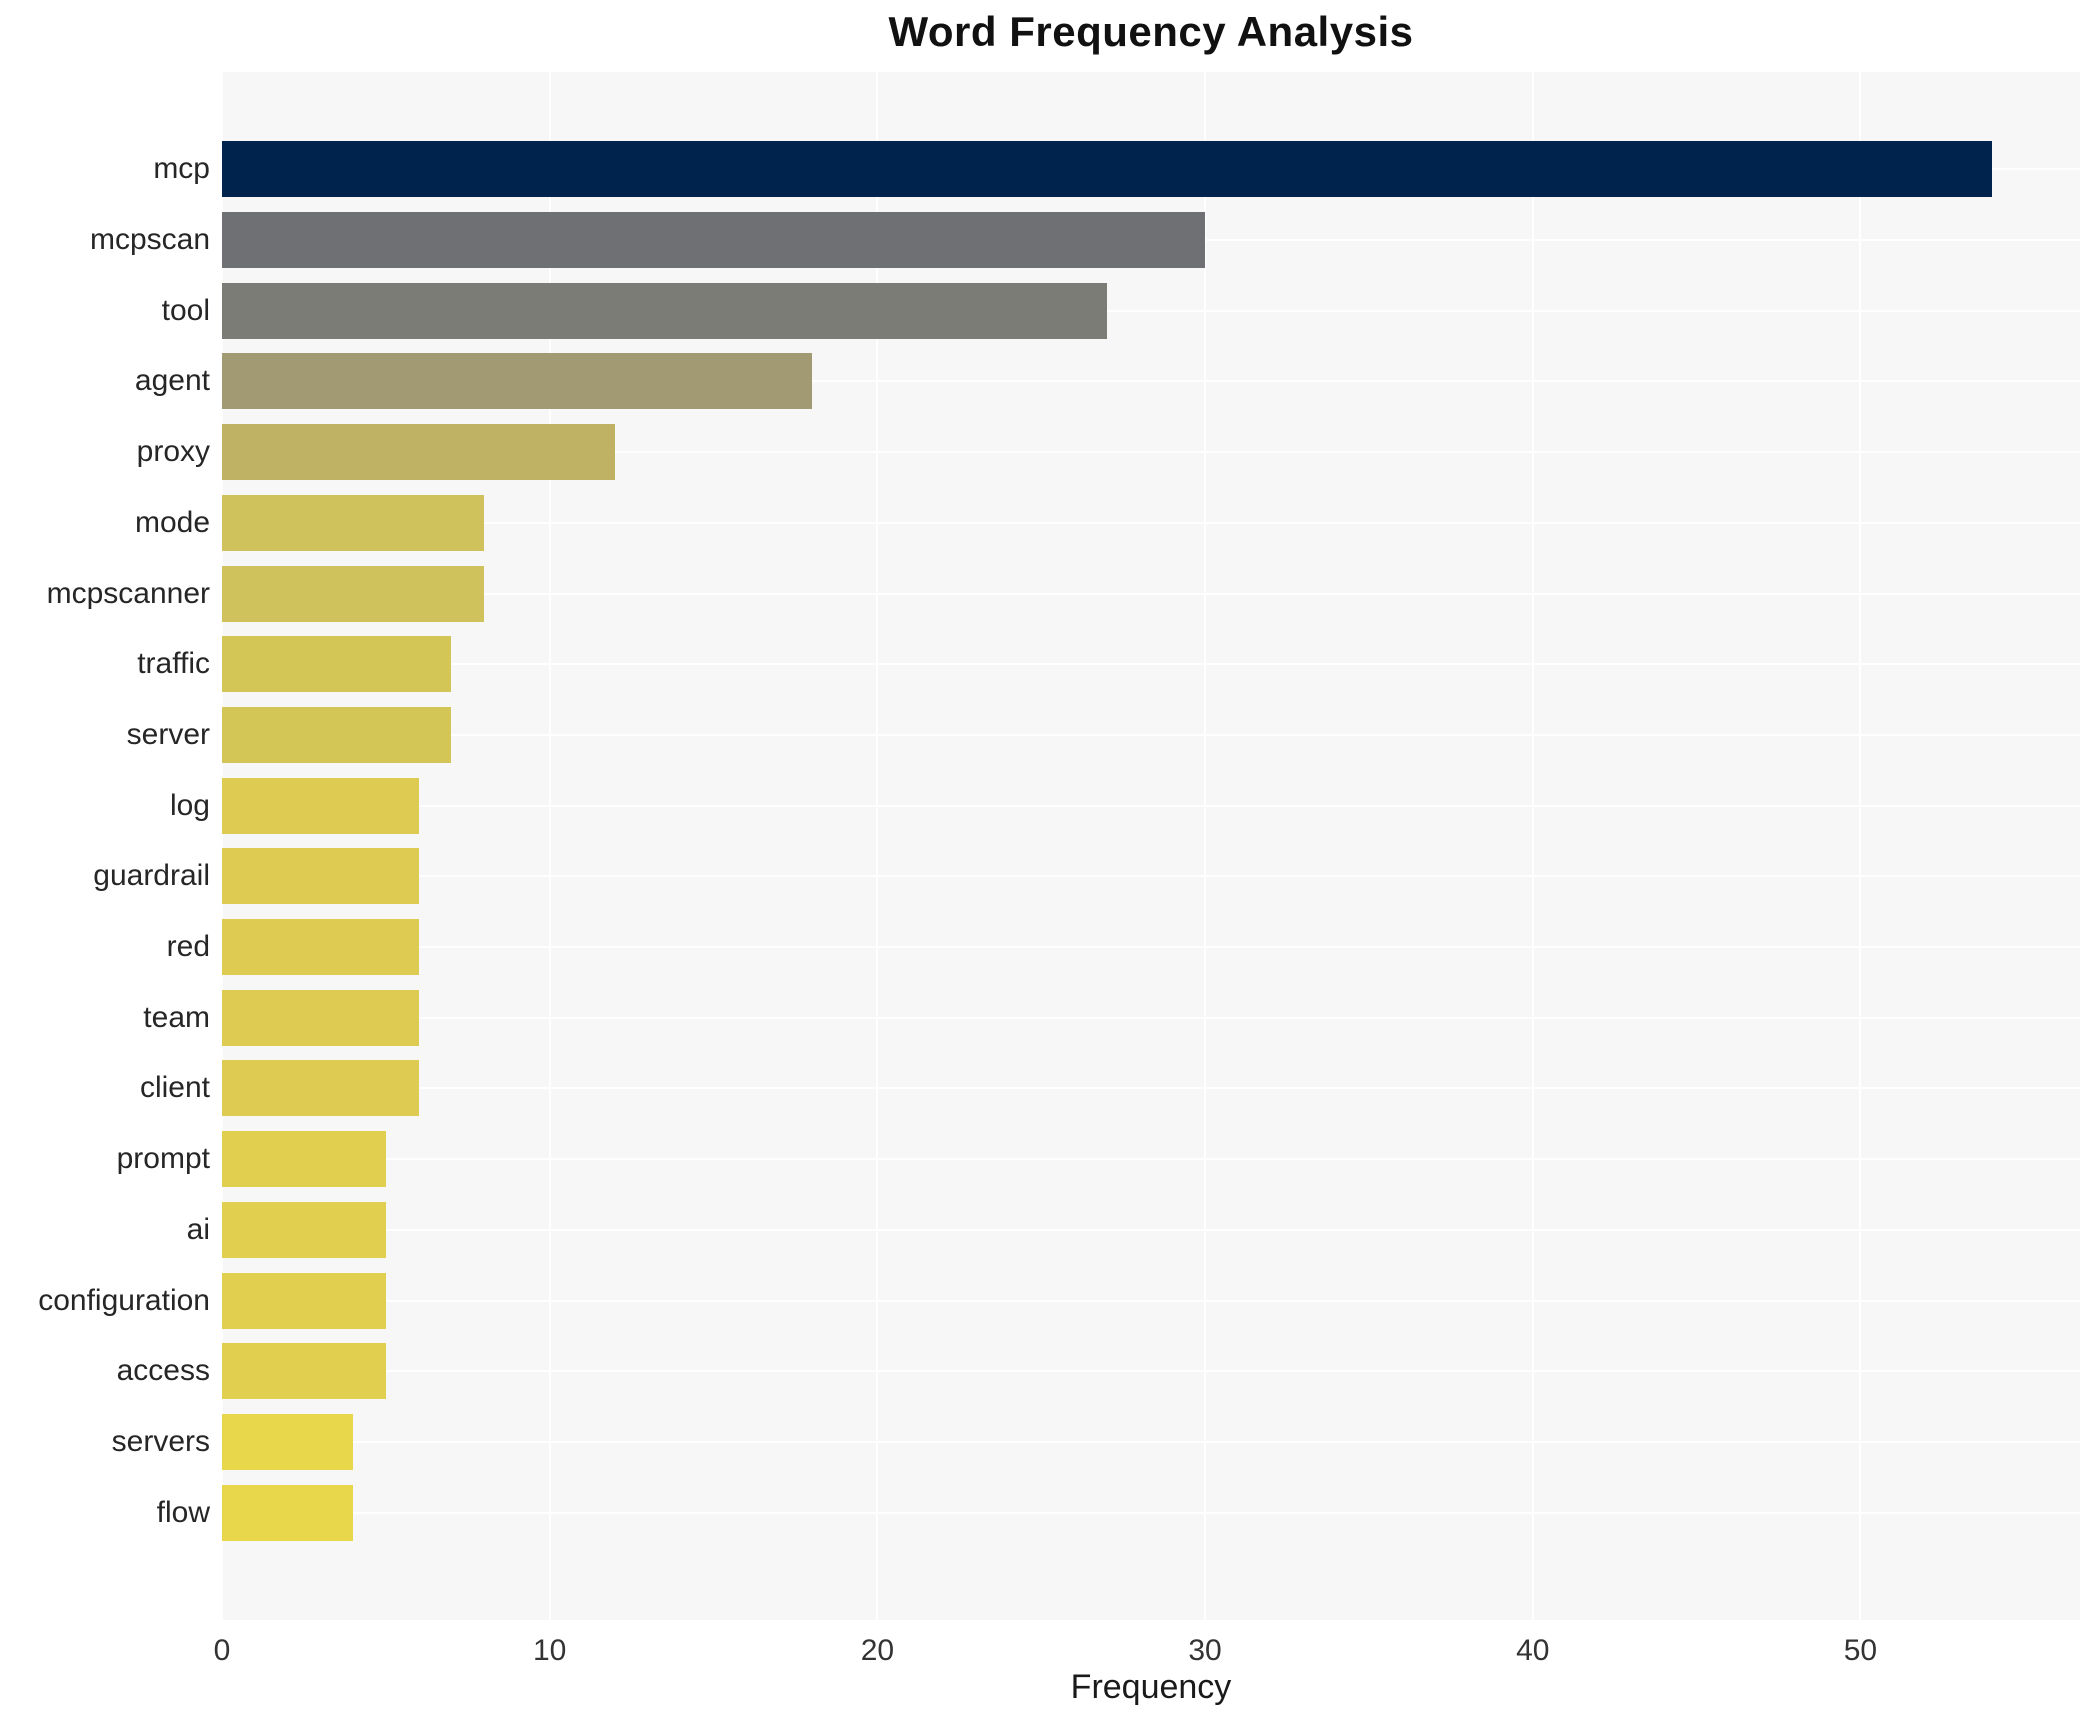 The height and width of the screenshot is (1710, 2100). What do you see at coordinates (1151, 31) in the screenshot?
I see `chart-title: Word Frequency Analysis` at bounding box center [1151, 31].